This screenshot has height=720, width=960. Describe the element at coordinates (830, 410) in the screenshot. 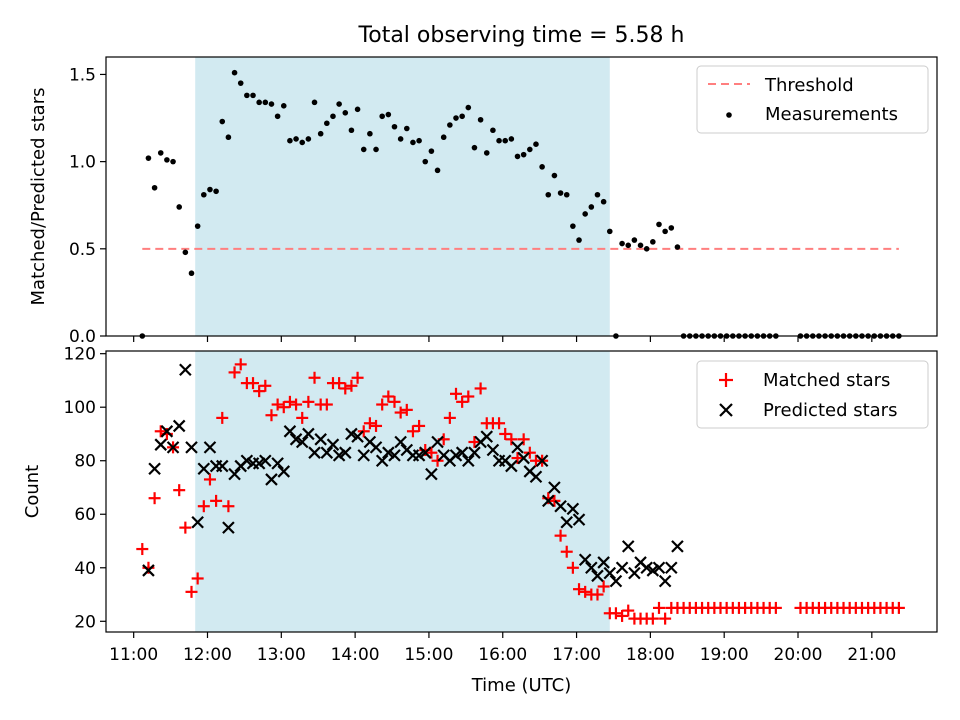

I see `predicted-legend-label: Predicted stars` at that location.